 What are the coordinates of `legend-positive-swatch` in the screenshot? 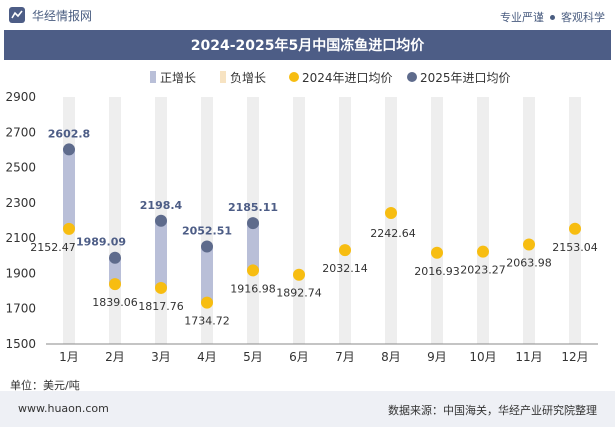 It's located at (153, 77).